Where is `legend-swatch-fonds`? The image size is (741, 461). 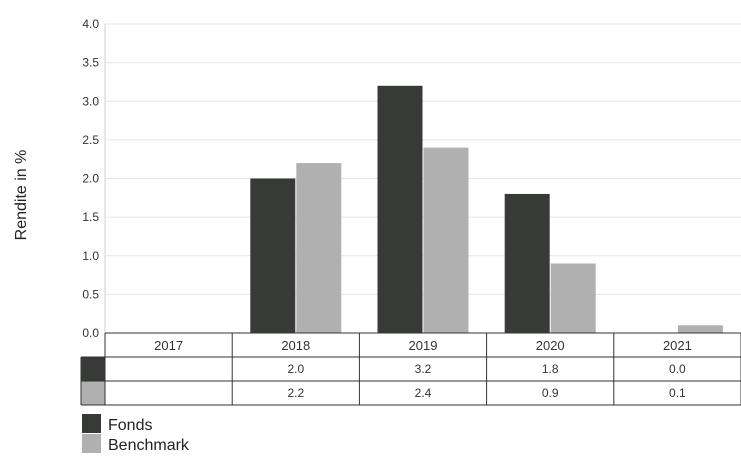
legend-swatch-fonds is located at coordinates (91, 423).